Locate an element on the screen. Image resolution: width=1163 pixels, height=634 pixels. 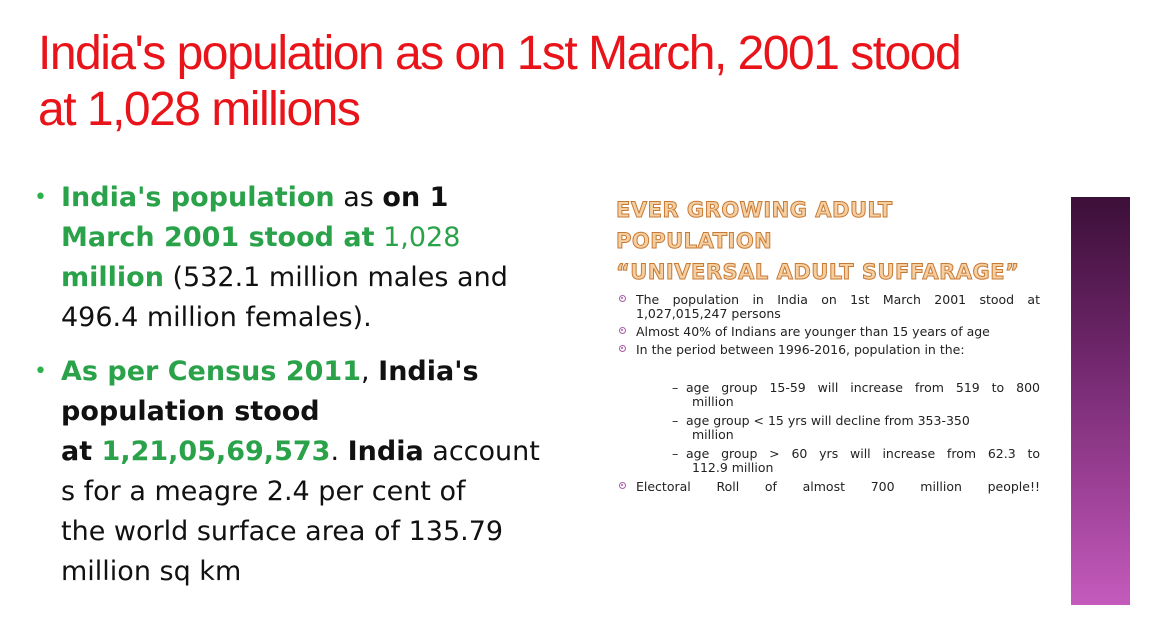
bullet-text-segment: million is located at coordinates (112, 277).